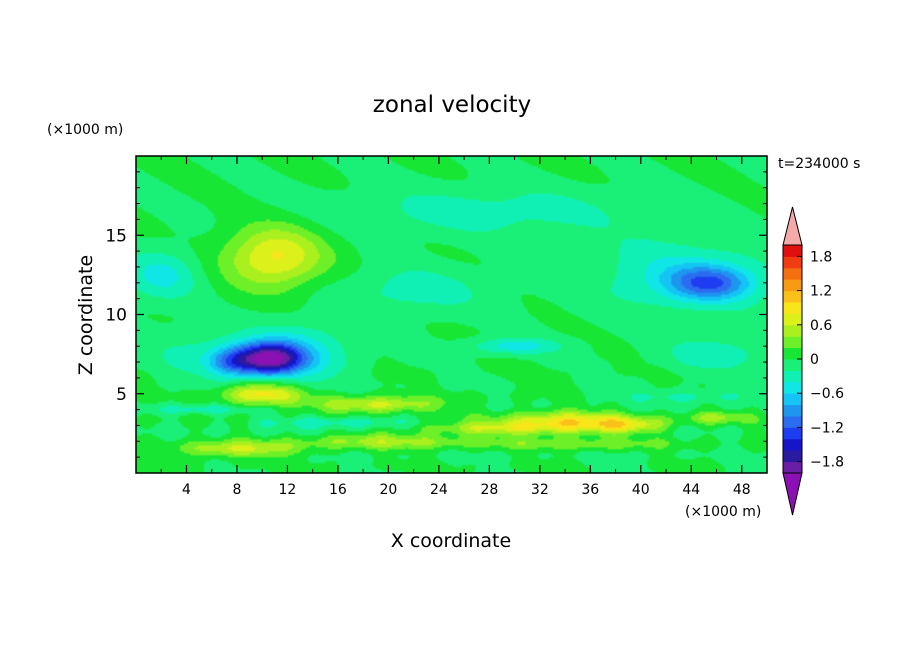  What do you see at coordinates (641, 490) in the screenshot?
I see `x-tick-label: 40` at bounding box center [641, 490].